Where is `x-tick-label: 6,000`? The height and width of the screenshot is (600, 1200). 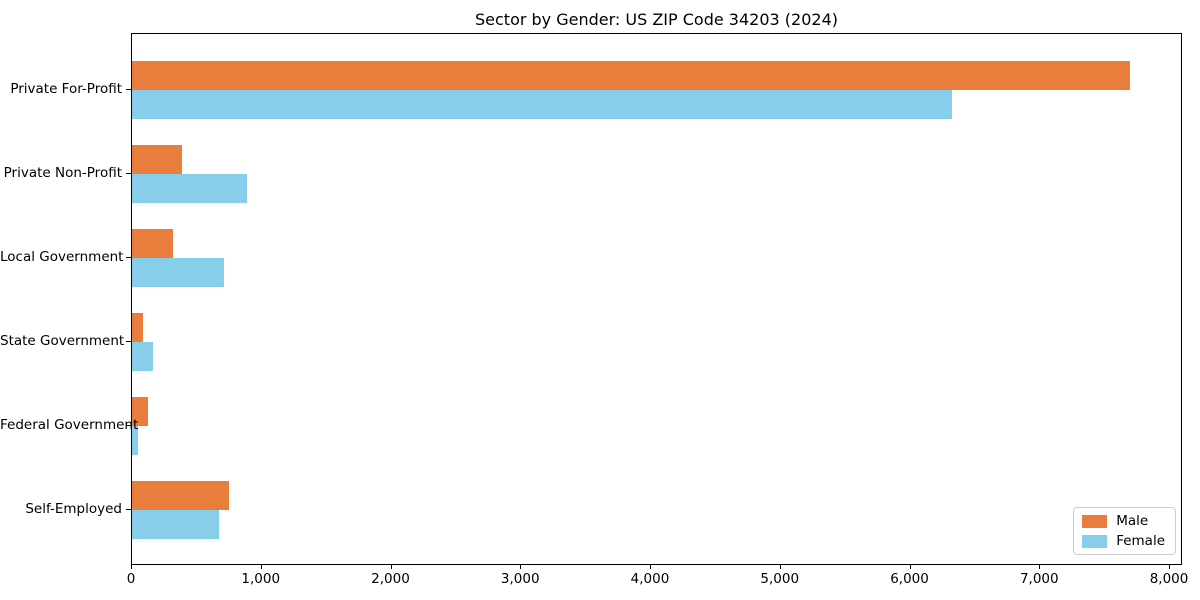
x-tick-label: 6,000 is located at coordinates (909, 579).